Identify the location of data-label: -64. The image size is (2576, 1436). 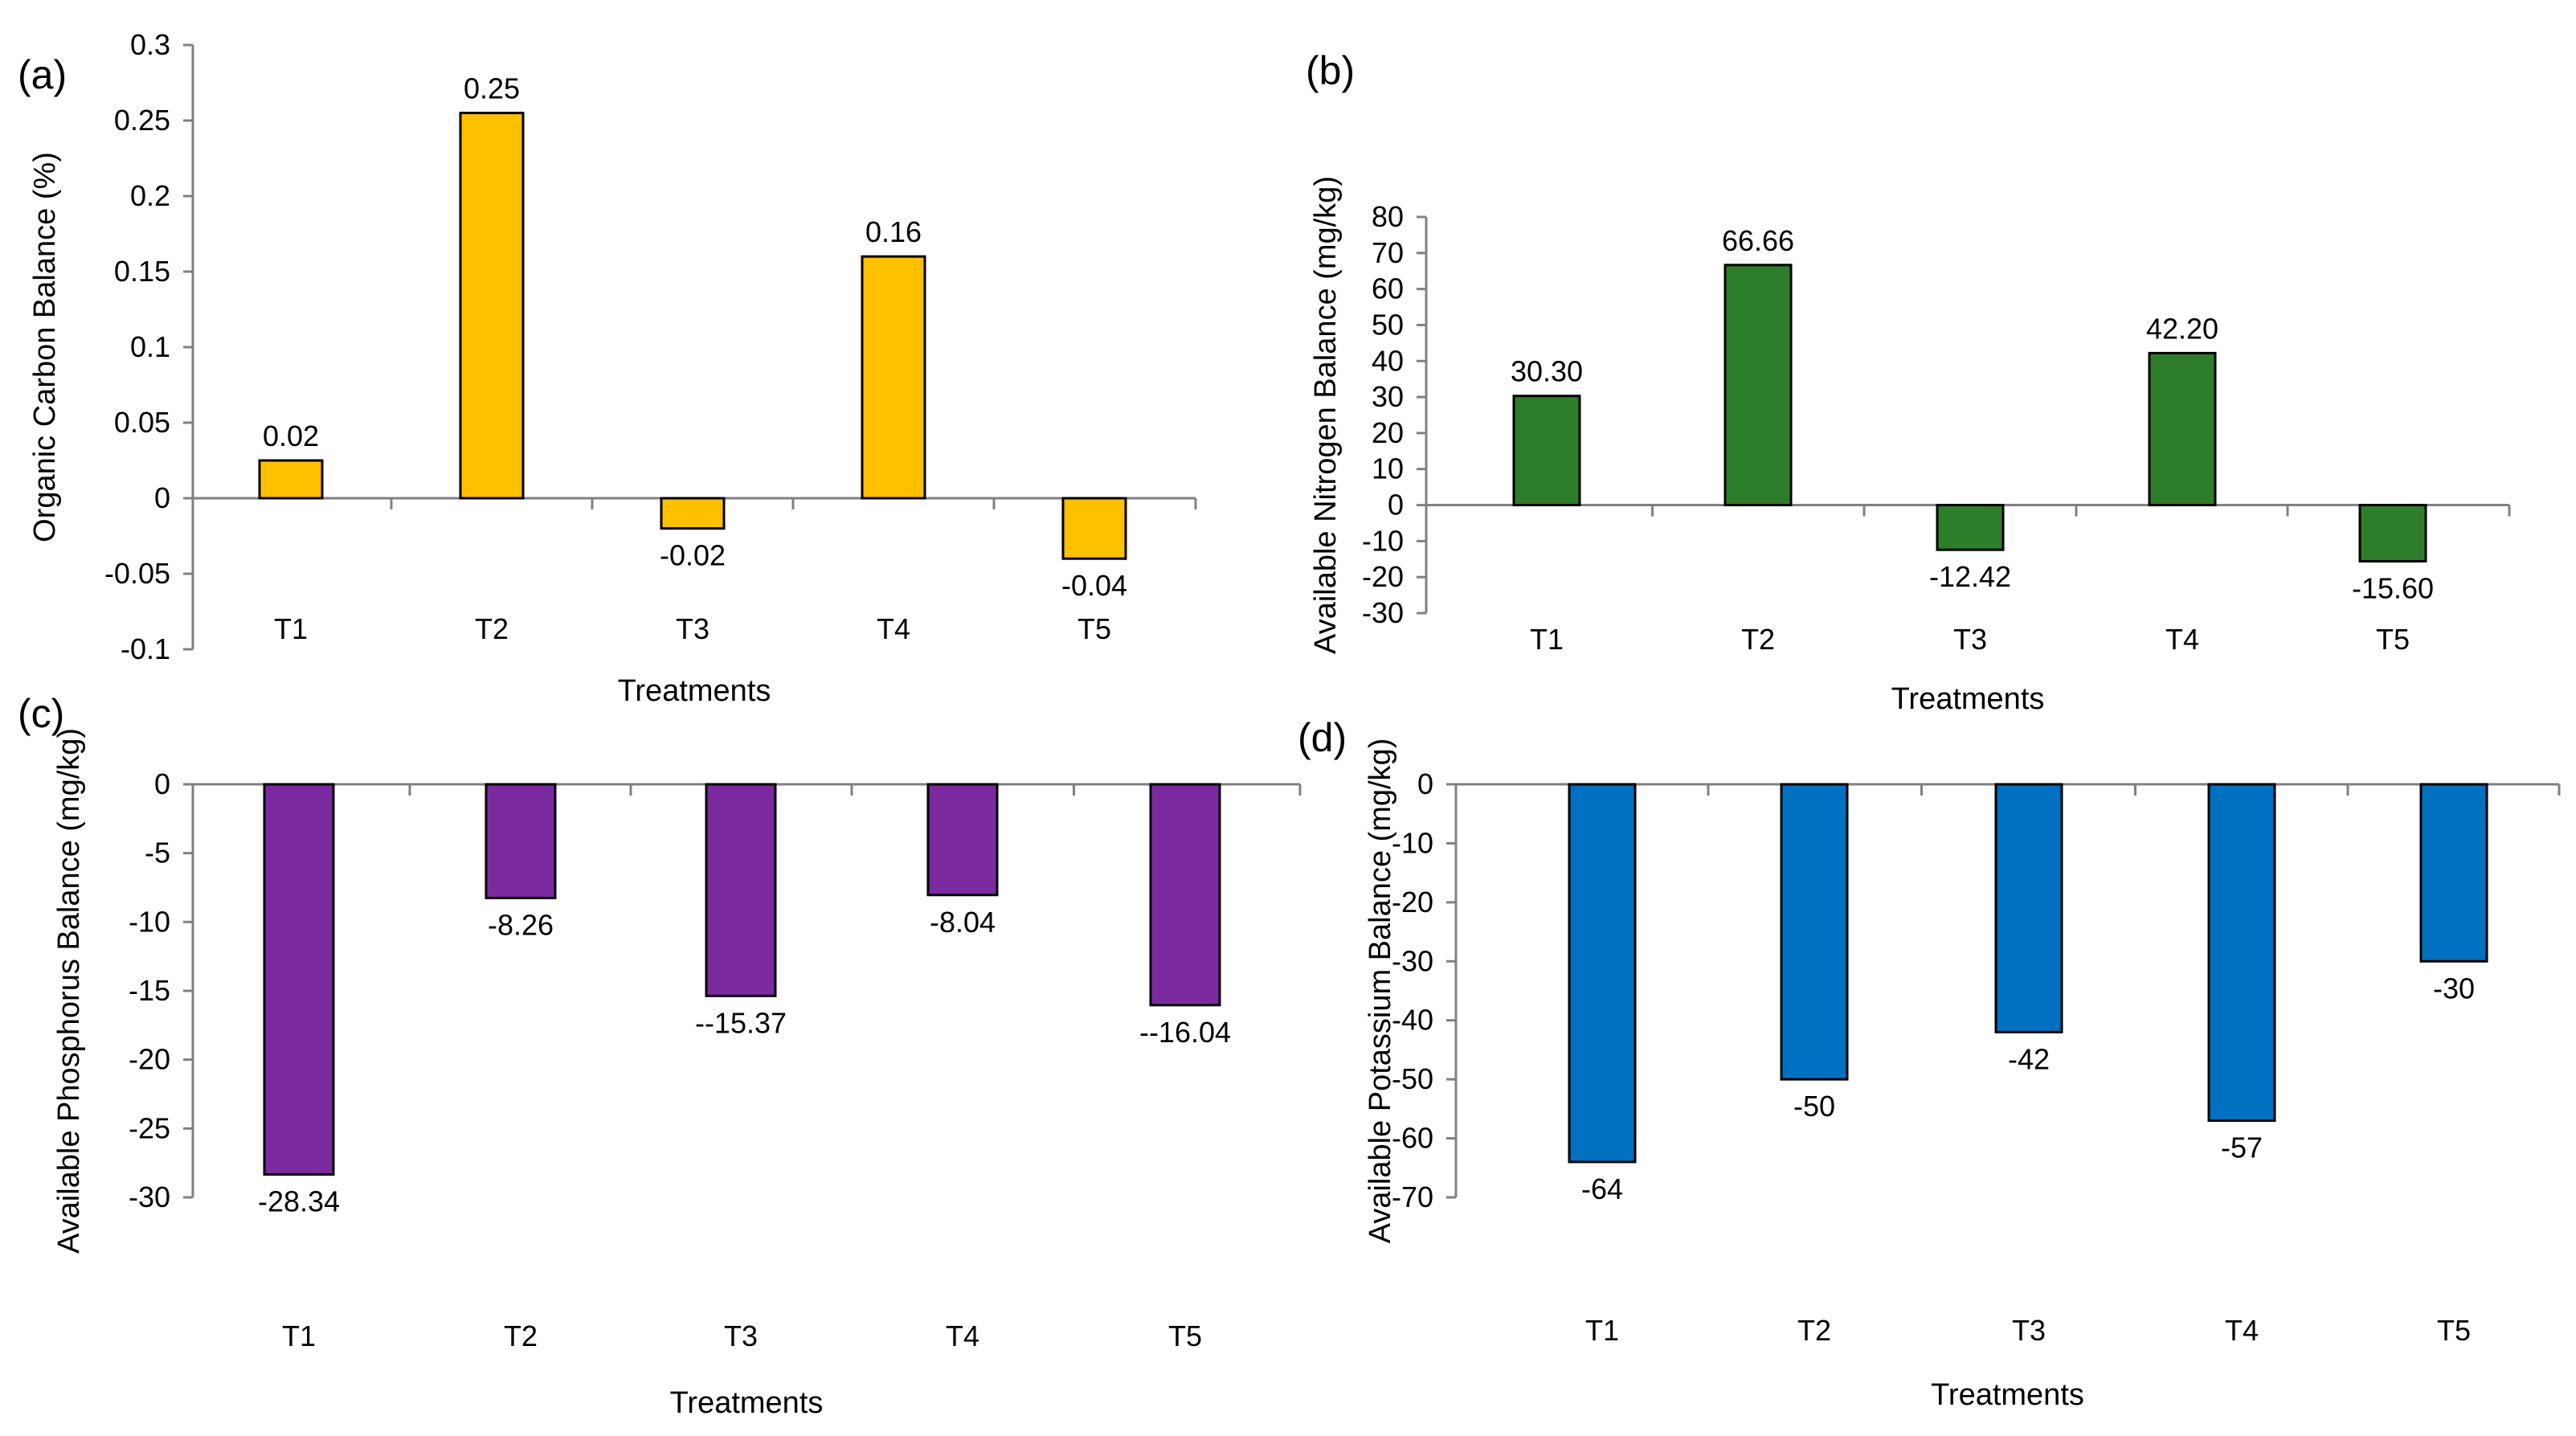
(1602, 1188).